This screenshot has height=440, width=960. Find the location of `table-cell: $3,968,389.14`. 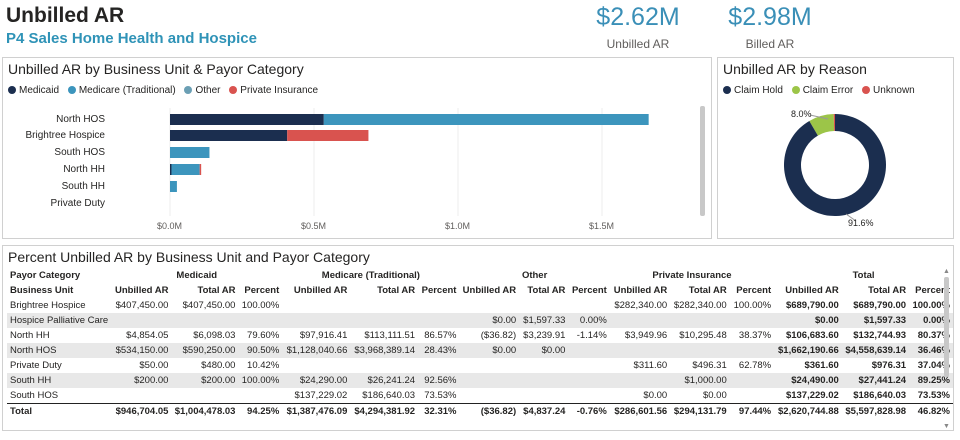

table-cell: $3,968,389.14 is located at coordinates (384, 350).